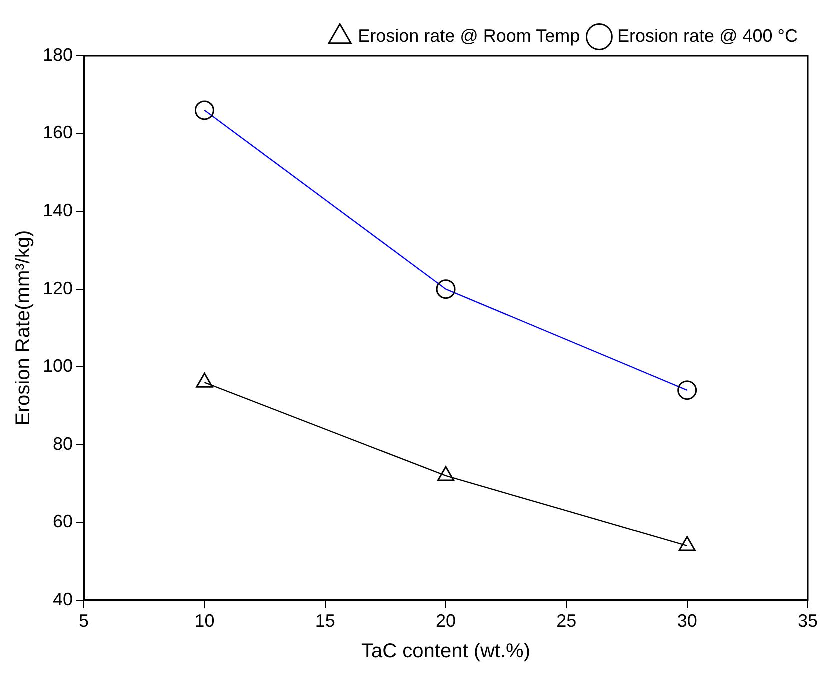 The height and width of the screenshot is (682, 840). What do you see at coordinates (58, 54) in the screenshot?
I see `y-tick-label: 180` at bounding box center [58, 54].